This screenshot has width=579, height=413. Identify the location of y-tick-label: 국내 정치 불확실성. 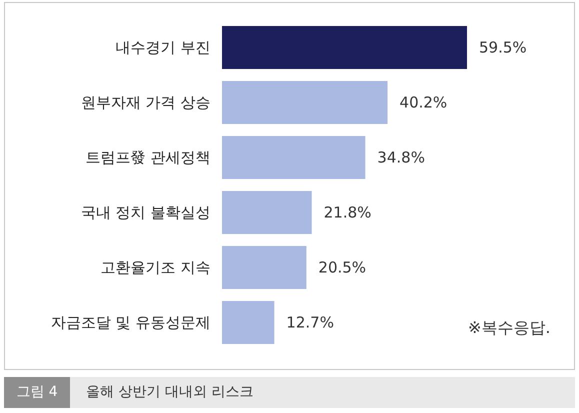
(145, 213).